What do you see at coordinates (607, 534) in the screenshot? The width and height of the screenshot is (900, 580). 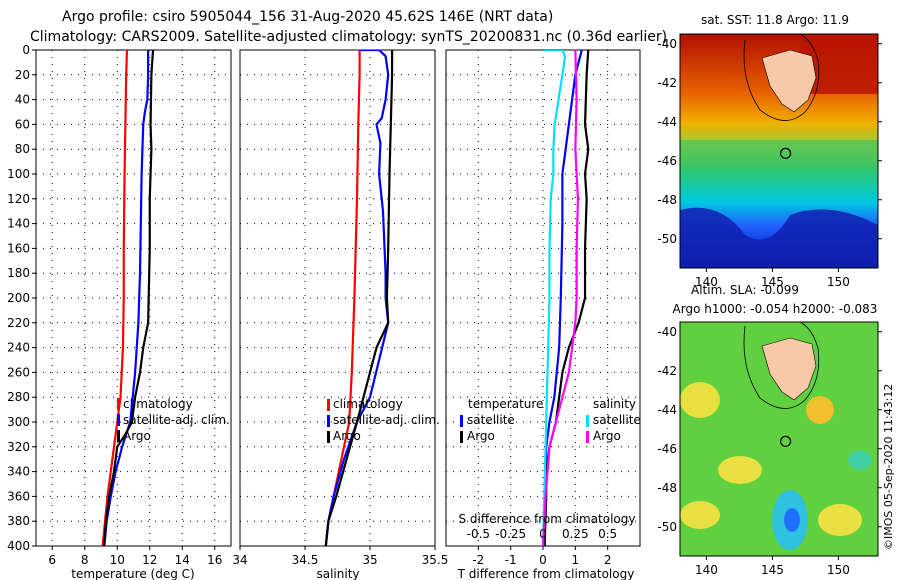 I see `x-tick-label-salinity: 0.5` at bounding box center [607, 534].